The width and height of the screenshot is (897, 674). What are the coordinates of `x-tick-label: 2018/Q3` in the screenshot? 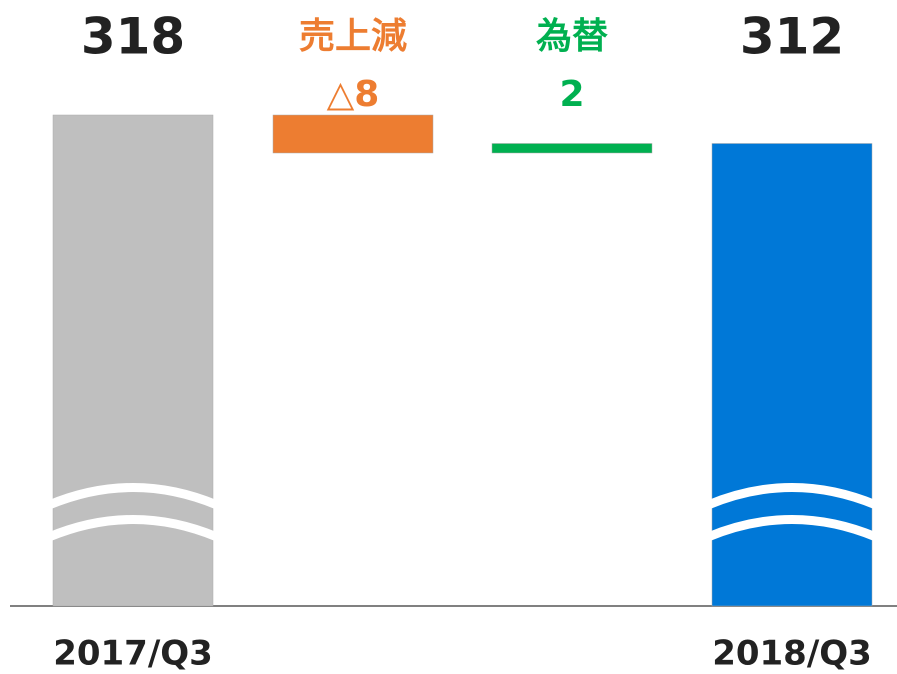 It's located at (792, 654).